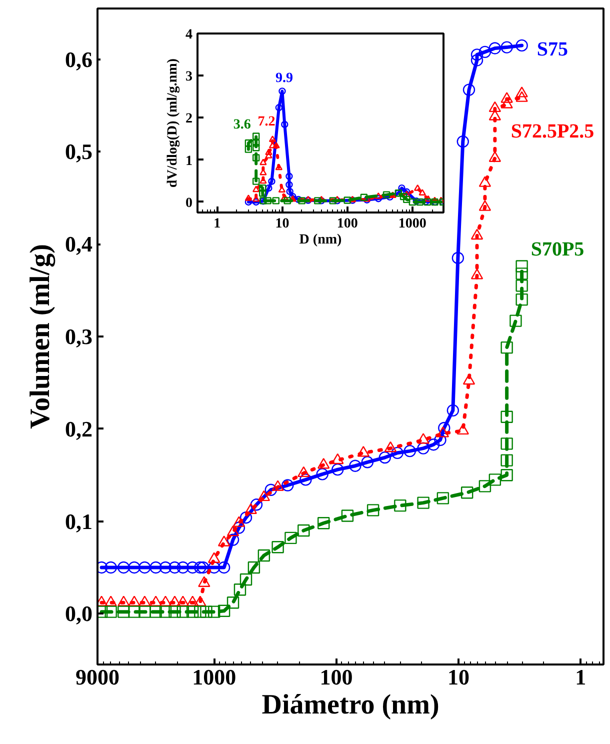  Describe the element at coordinates (173, 123) in the screenshot. I see `y-axis-title: dV/dlog(D) (ml/g.nm)` at that location.